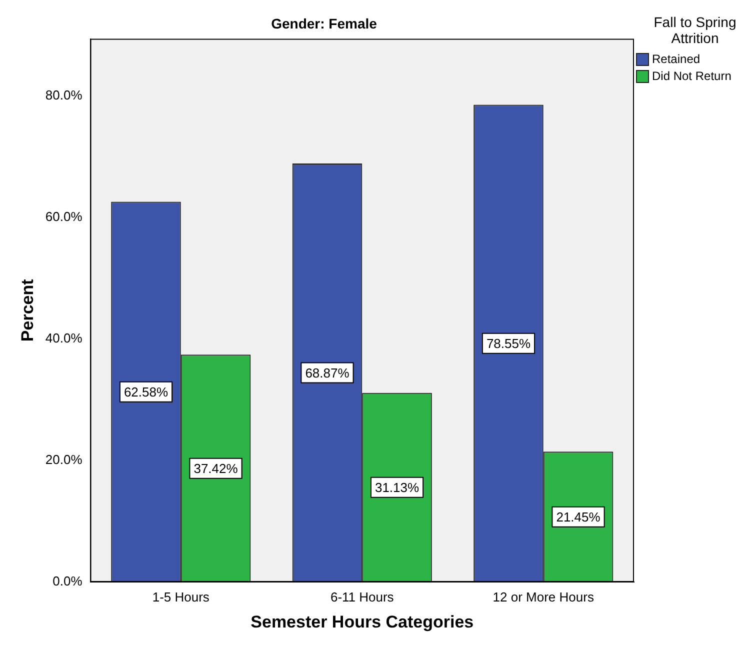  What do you see at coordinates (578, 516) in the screenshot?
I see `data-label: 21.45%` at bounding box center [578, 516].